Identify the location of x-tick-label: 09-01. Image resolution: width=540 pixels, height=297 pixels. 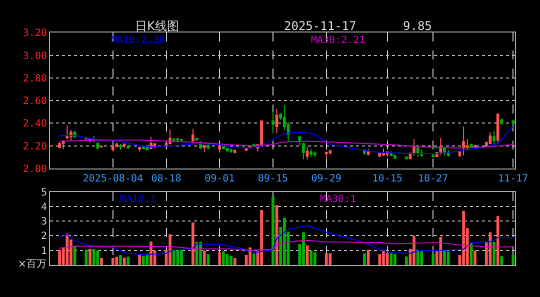
(219, 178).